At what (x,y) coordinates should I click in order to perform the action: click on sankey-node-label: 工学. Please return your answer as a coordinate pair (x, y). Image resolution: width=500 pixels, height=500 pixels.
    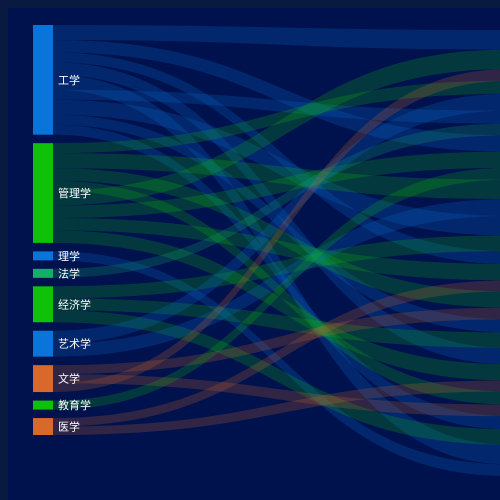
    Looking at the image, I should click on (69, 80).